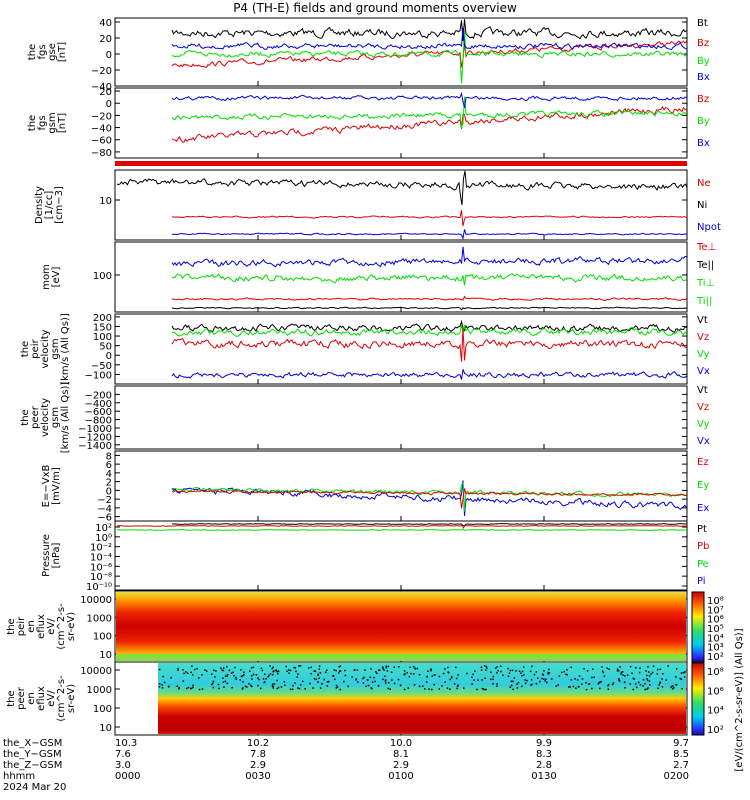  Describe the element at coordinates (96, 671) in the screenshot. I see `y-tick-label: 10000` at that location.